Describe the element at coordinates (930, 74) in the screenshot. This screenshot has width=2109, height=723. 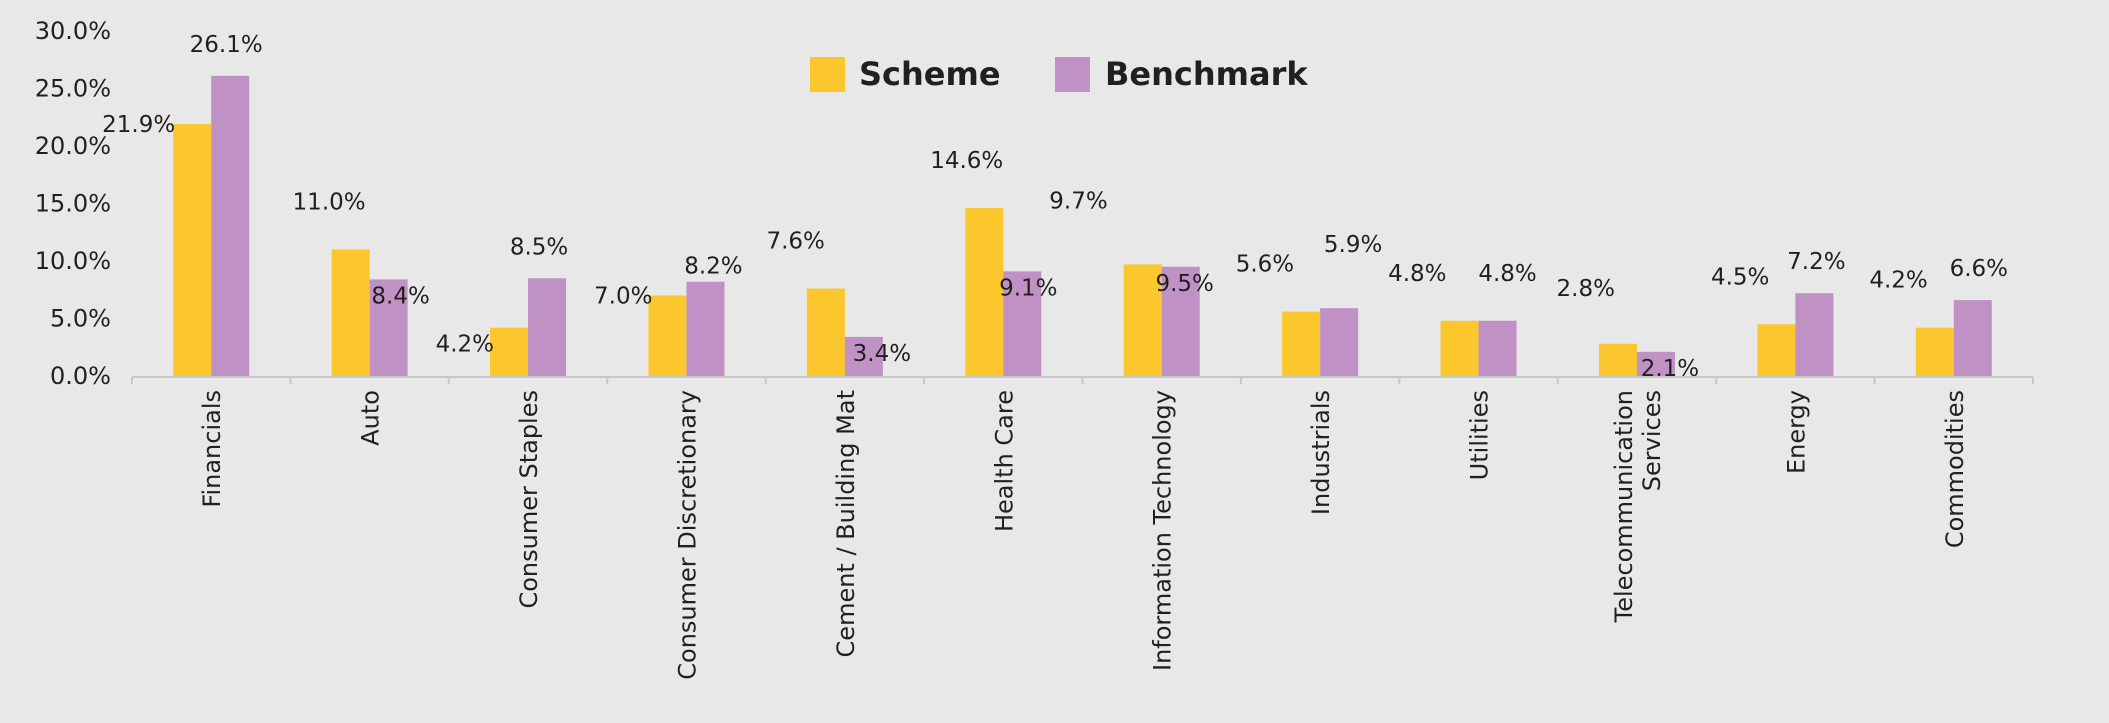
I see `scheme-legend-label: Scheme` at that location.